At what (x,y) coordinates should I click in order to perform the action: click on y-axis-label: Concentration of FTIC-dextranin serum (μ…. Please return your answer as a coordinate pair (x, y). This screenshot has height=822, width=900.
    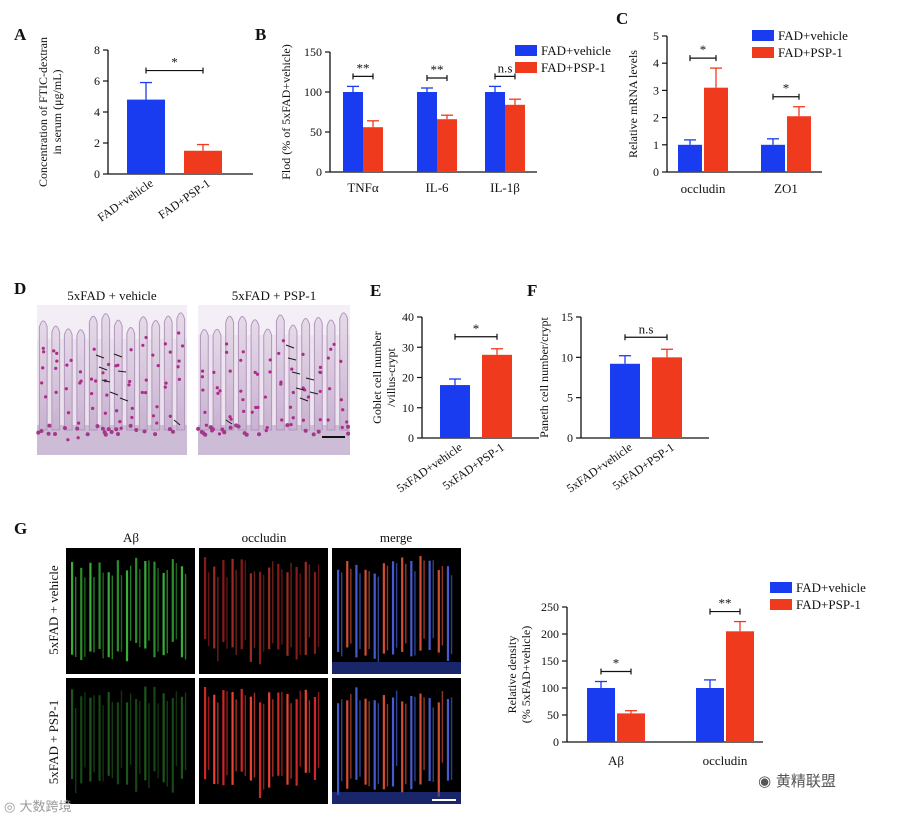
    Looking at the image, I should click on (50, 112).